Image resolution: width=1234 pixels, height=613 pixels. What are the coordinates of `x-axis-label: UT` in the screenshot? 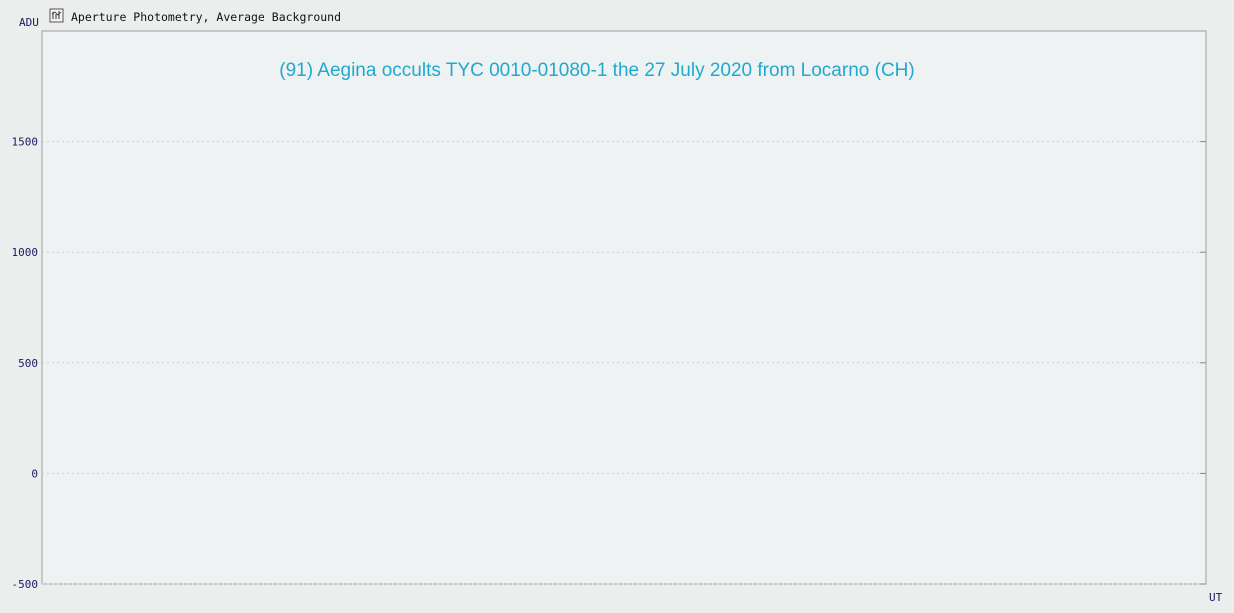 It's located at (1216, 597).